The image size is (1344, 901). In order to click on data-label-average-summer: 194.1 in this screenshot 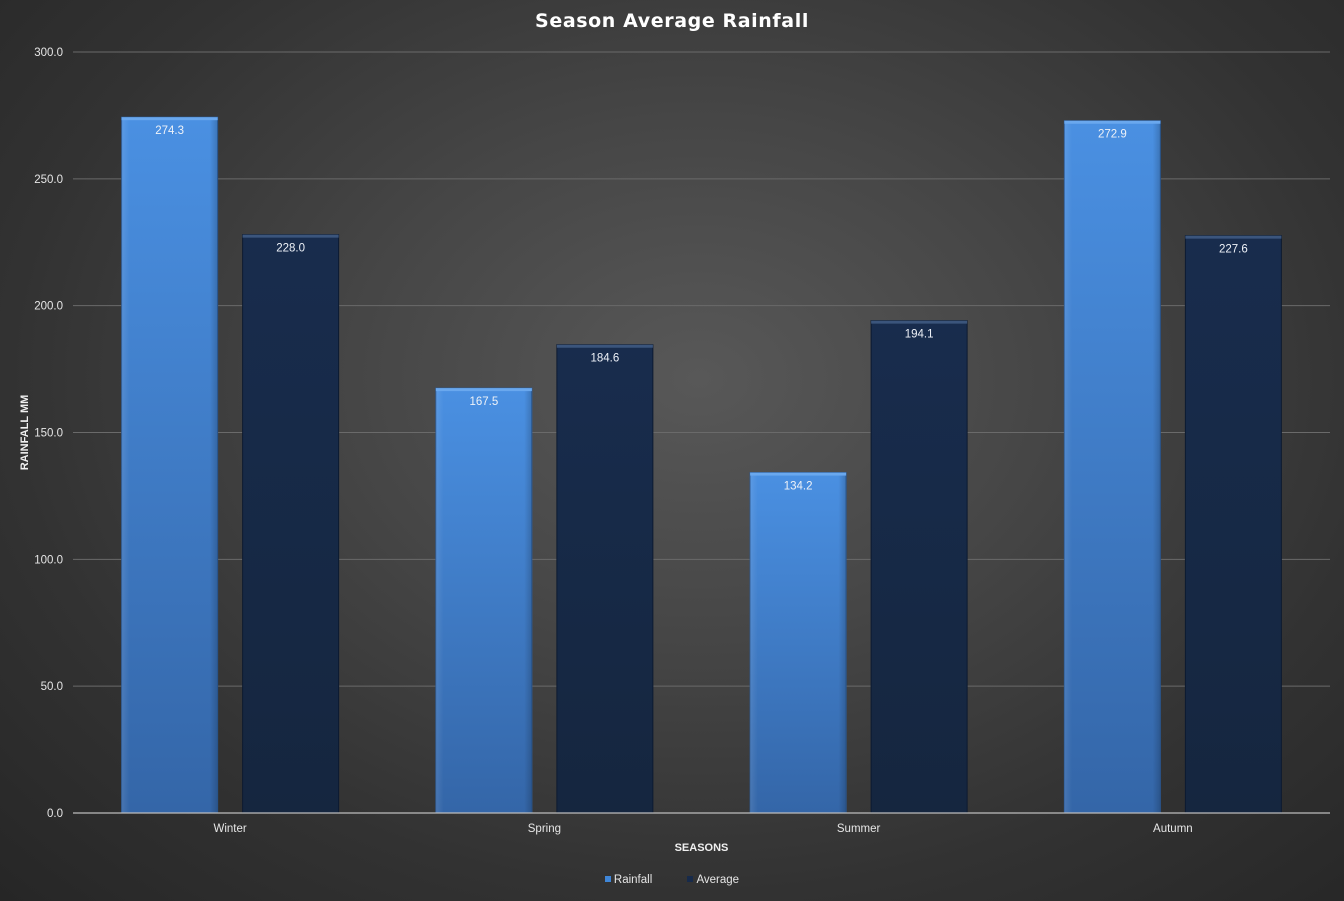, I will do `click(919, 335)`.